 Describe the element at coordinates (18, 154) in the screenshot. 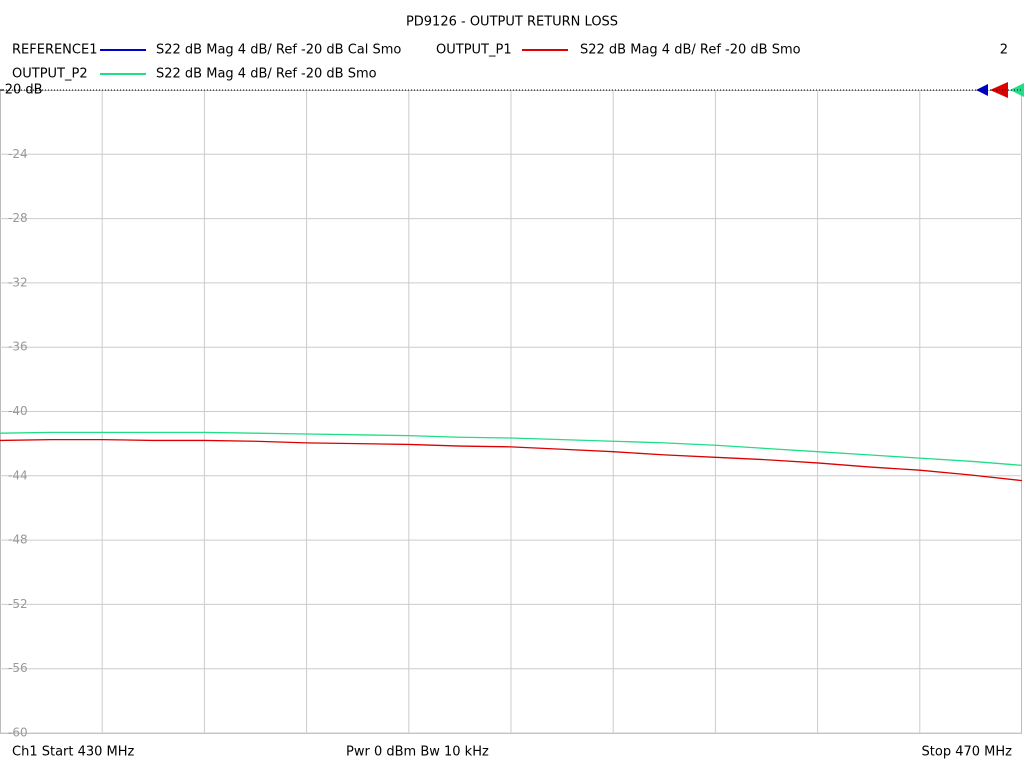

I see `y-tick-label: -24` at that location.